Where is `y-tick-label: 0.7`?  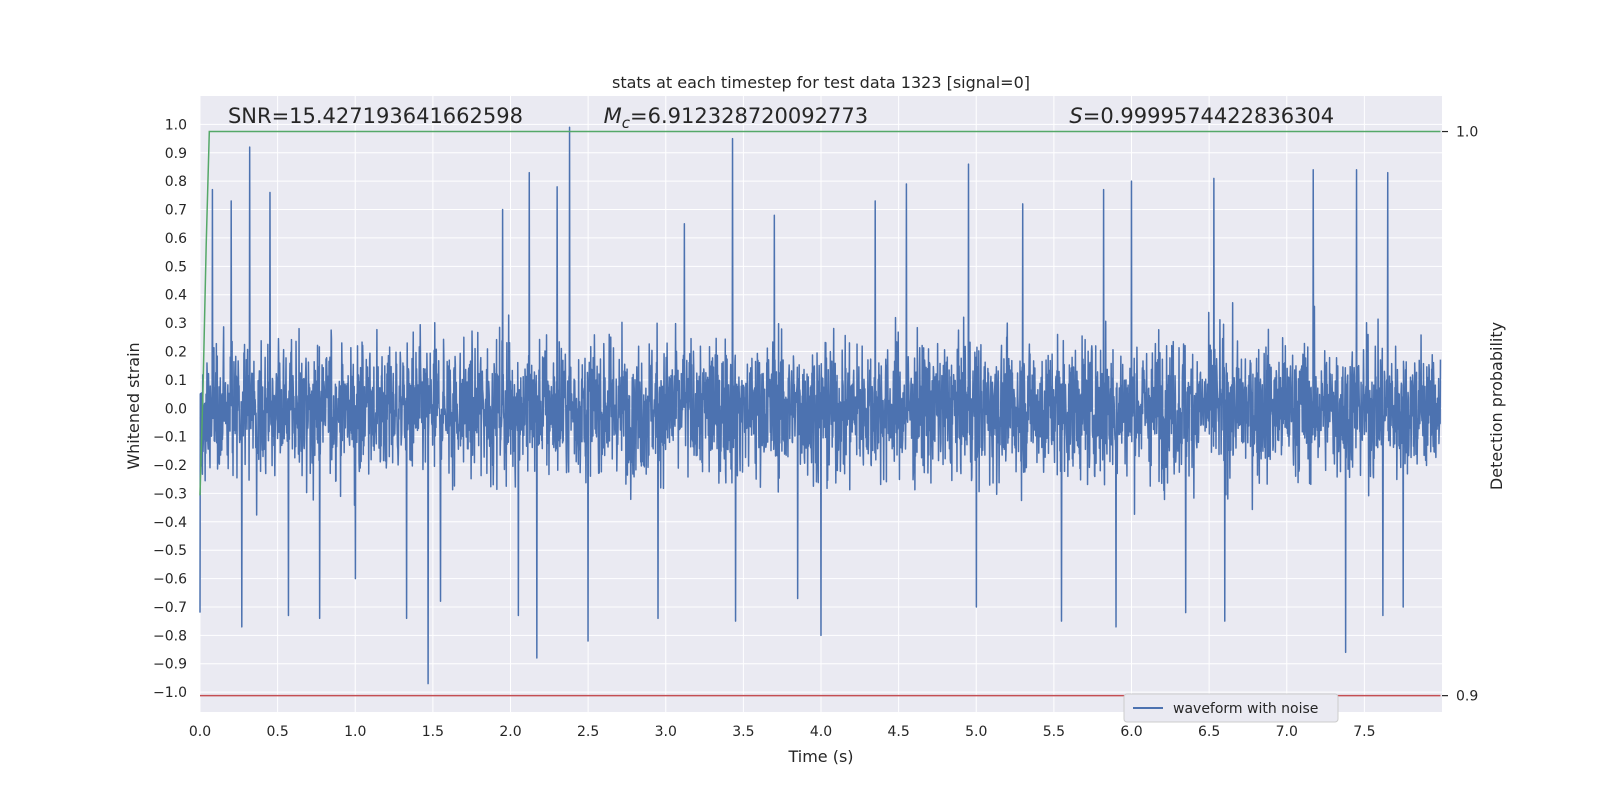 y-tick-label: 0.7 is located at coordinates (176, 211).